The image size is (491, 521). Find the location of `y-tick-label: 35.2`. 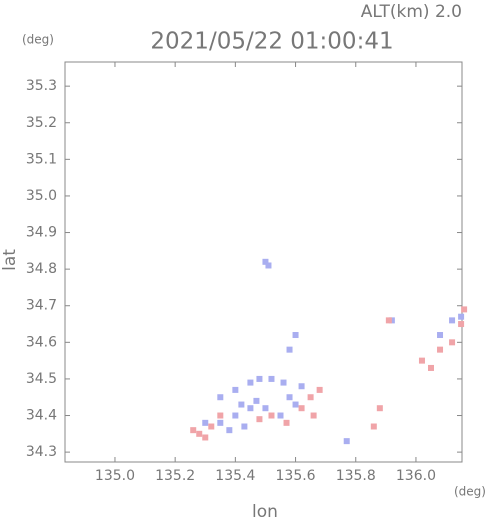

y-tick-label: 35.2 is located at coordinates (41, 123).